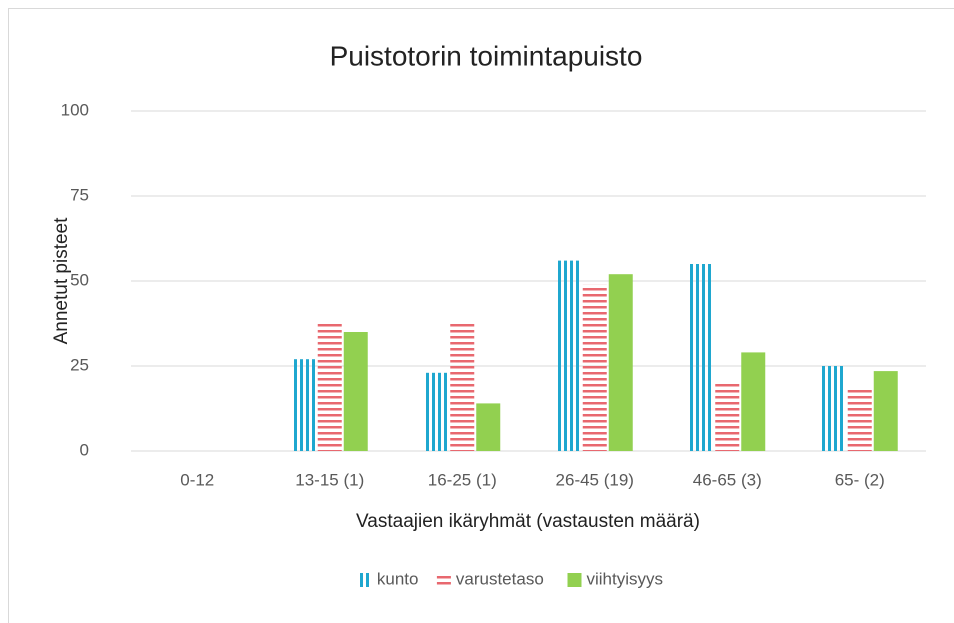 The image size is (954, 623). What do you see at coordinates (727, 479) in the screenshot?
I see `x-tick-label: 46-65 (3)` at bounding box center [727, 479].